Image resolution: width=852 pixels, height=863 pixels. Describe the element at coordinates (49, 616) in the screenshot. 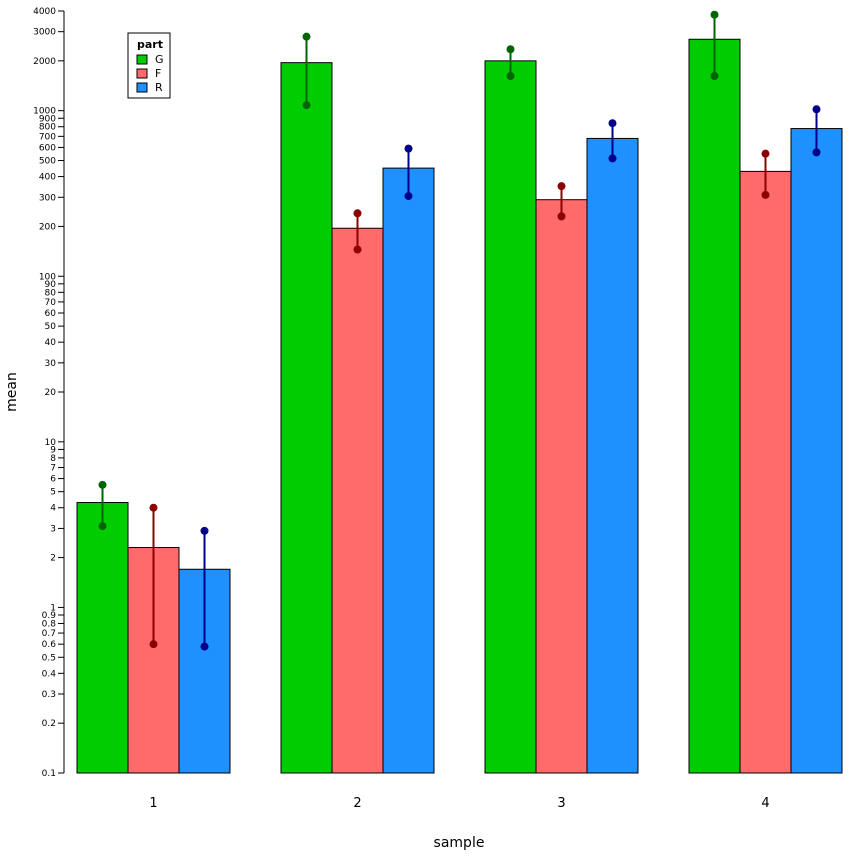

I see `y-tick-label: 0.9` at that location.